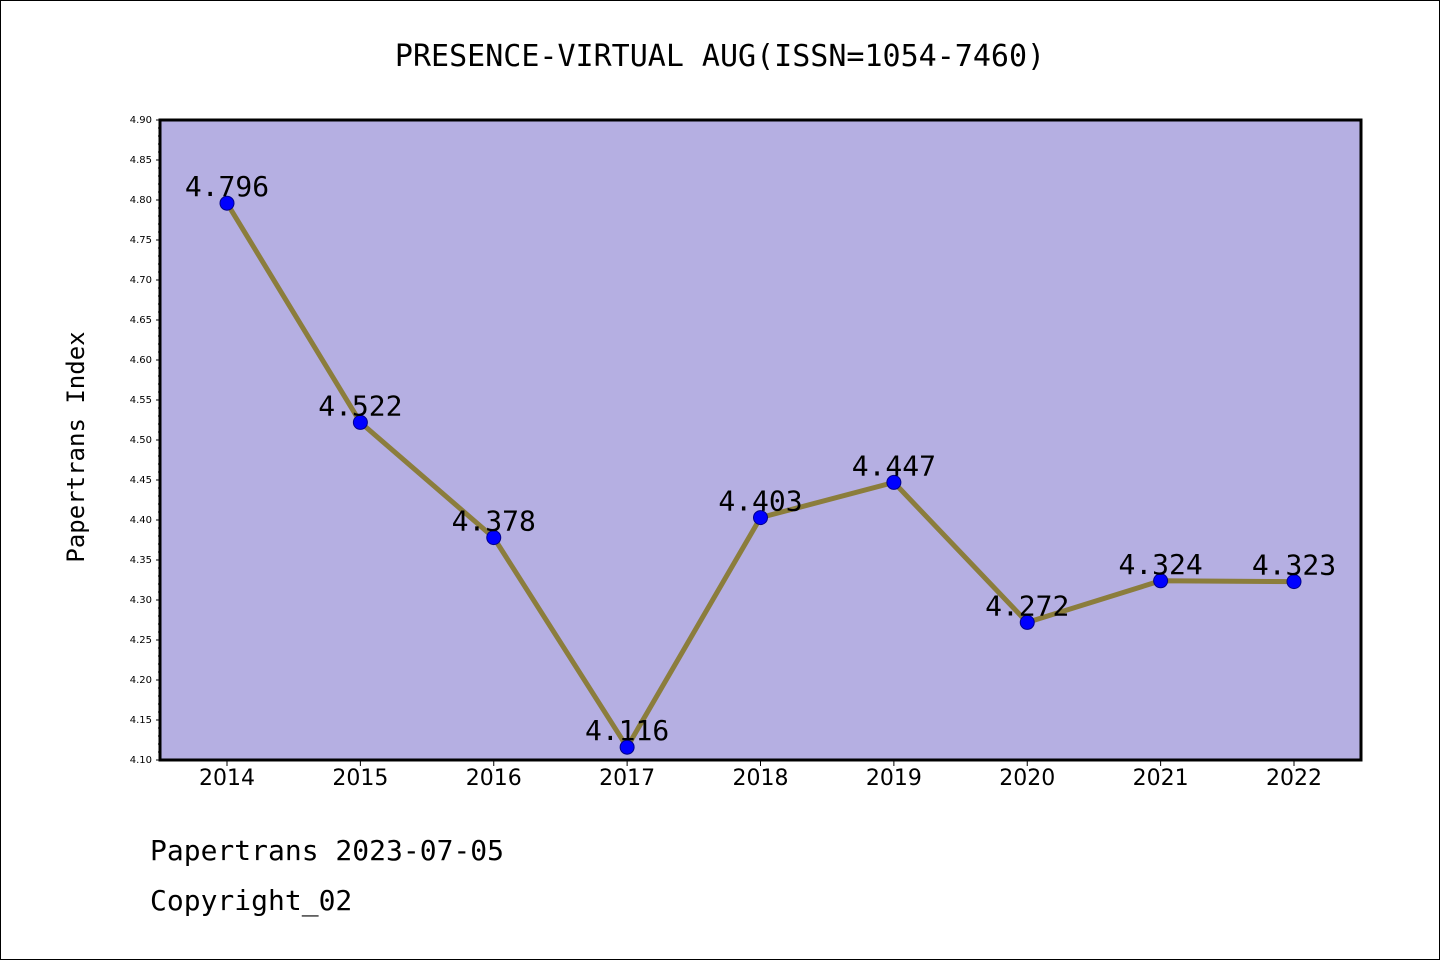  What do you see at coordinates (1027, 778) in the screenshot?
I see `x-tick-label: 2020` at bounding box center [1027, 778].